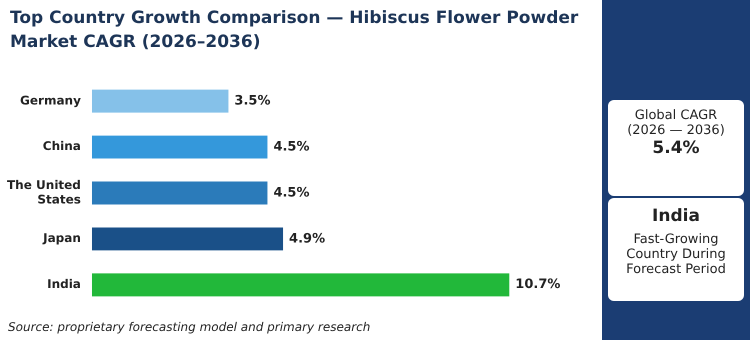 This screenshot has height=340, width=750. What do you see at coordinates (676, 216) in the screenshot?
I see `text: India` at bounding box center [676, 216].